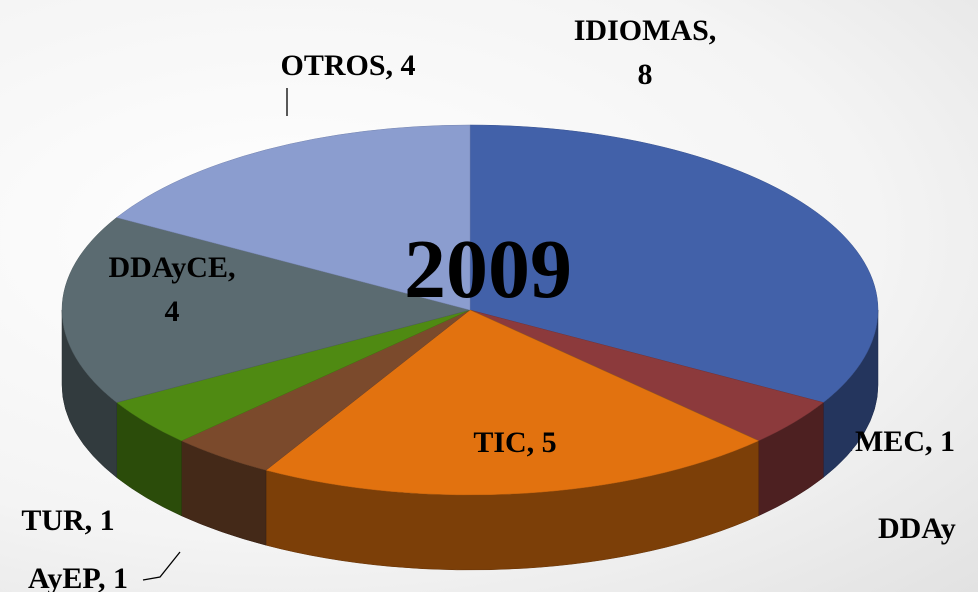 The image size is (978, 592). I want to click on data-label: IDIOMAS, 8, so click(645, 52).